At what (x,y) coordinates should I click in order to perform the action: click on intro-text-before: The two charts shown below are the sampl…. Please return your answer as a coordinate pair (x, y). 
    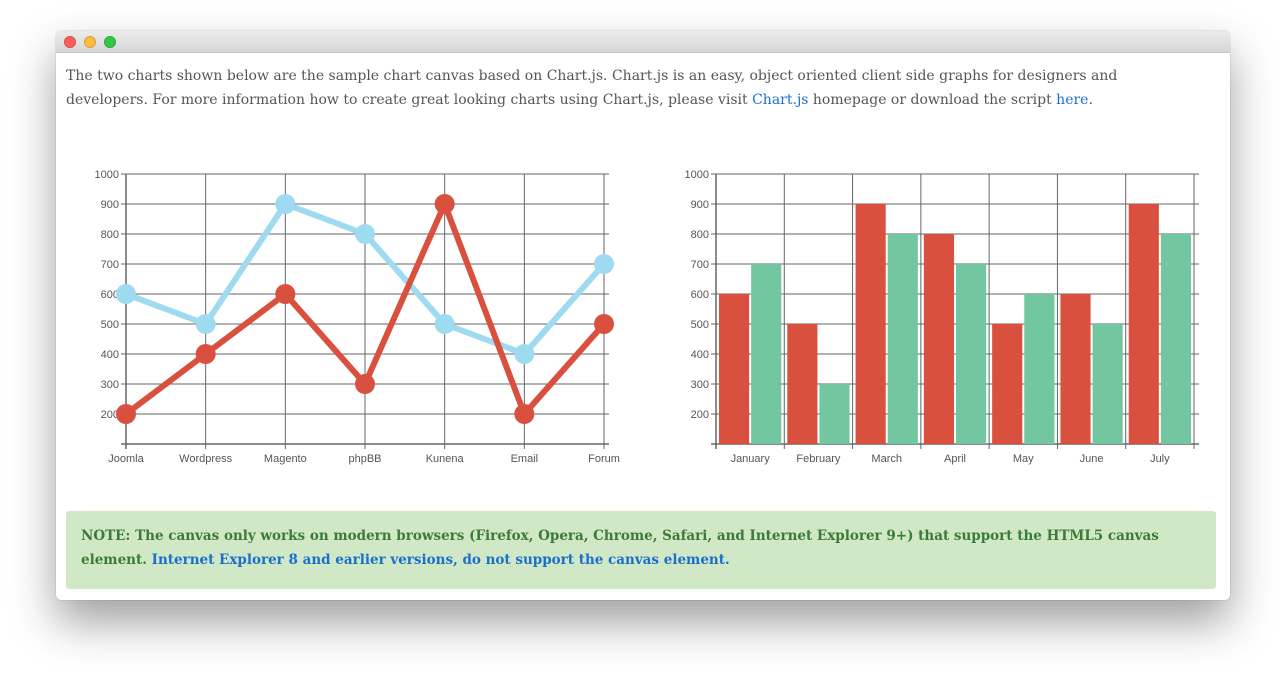
    Looking at the image, I should click on (592, 88).